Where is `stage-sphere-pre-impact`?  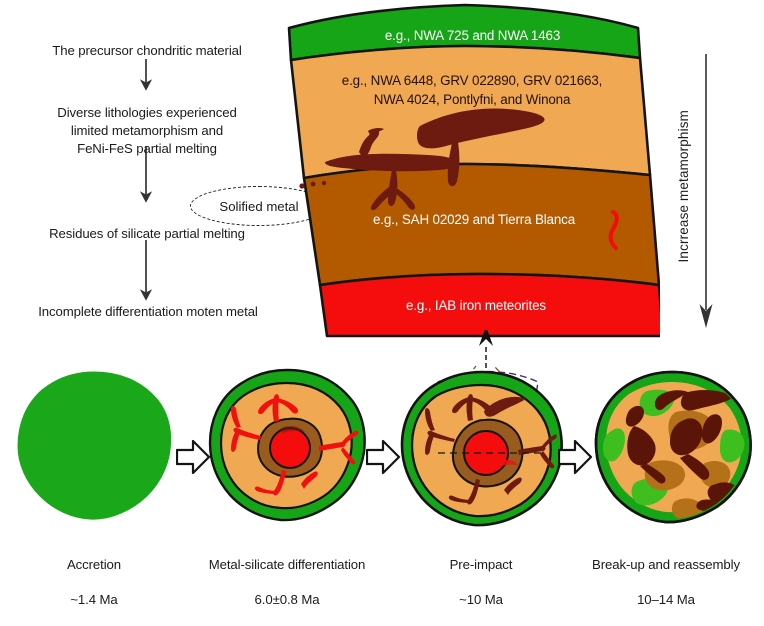
stage-sphere-pre-impact is located at coordinates (481, 448).